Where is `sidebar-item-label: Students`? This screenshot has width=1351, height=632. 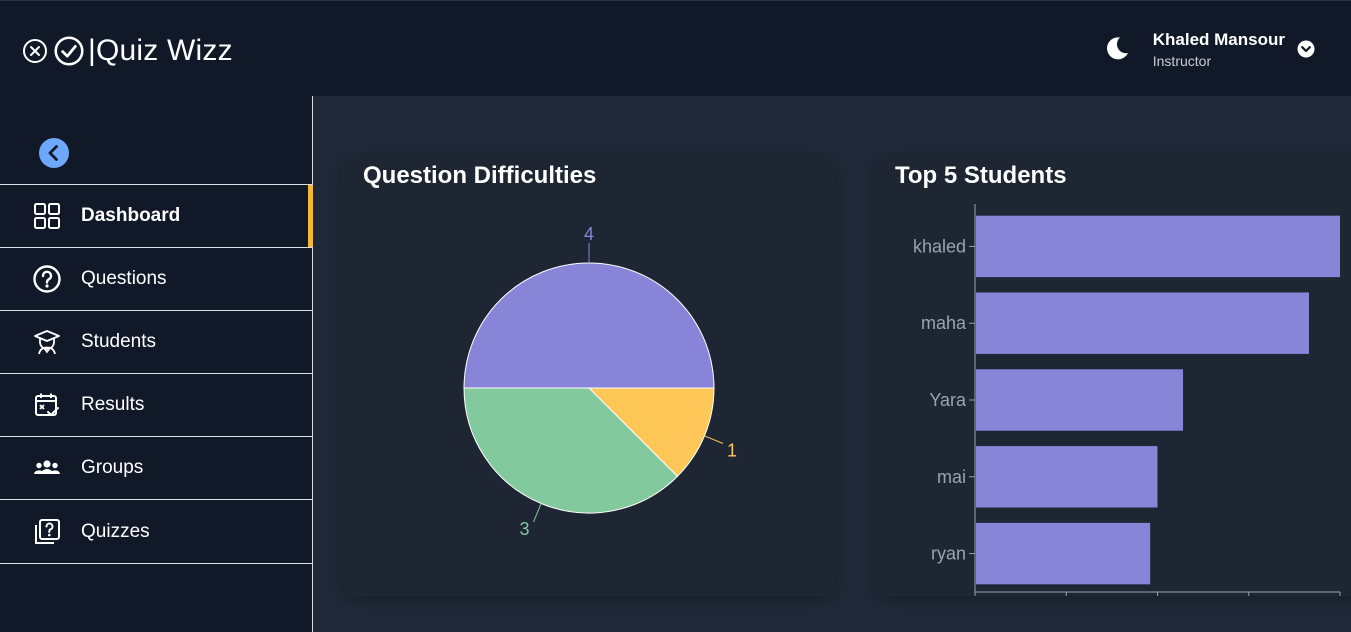
sidebar-item-label: Students is located at coordinates (118, 341).